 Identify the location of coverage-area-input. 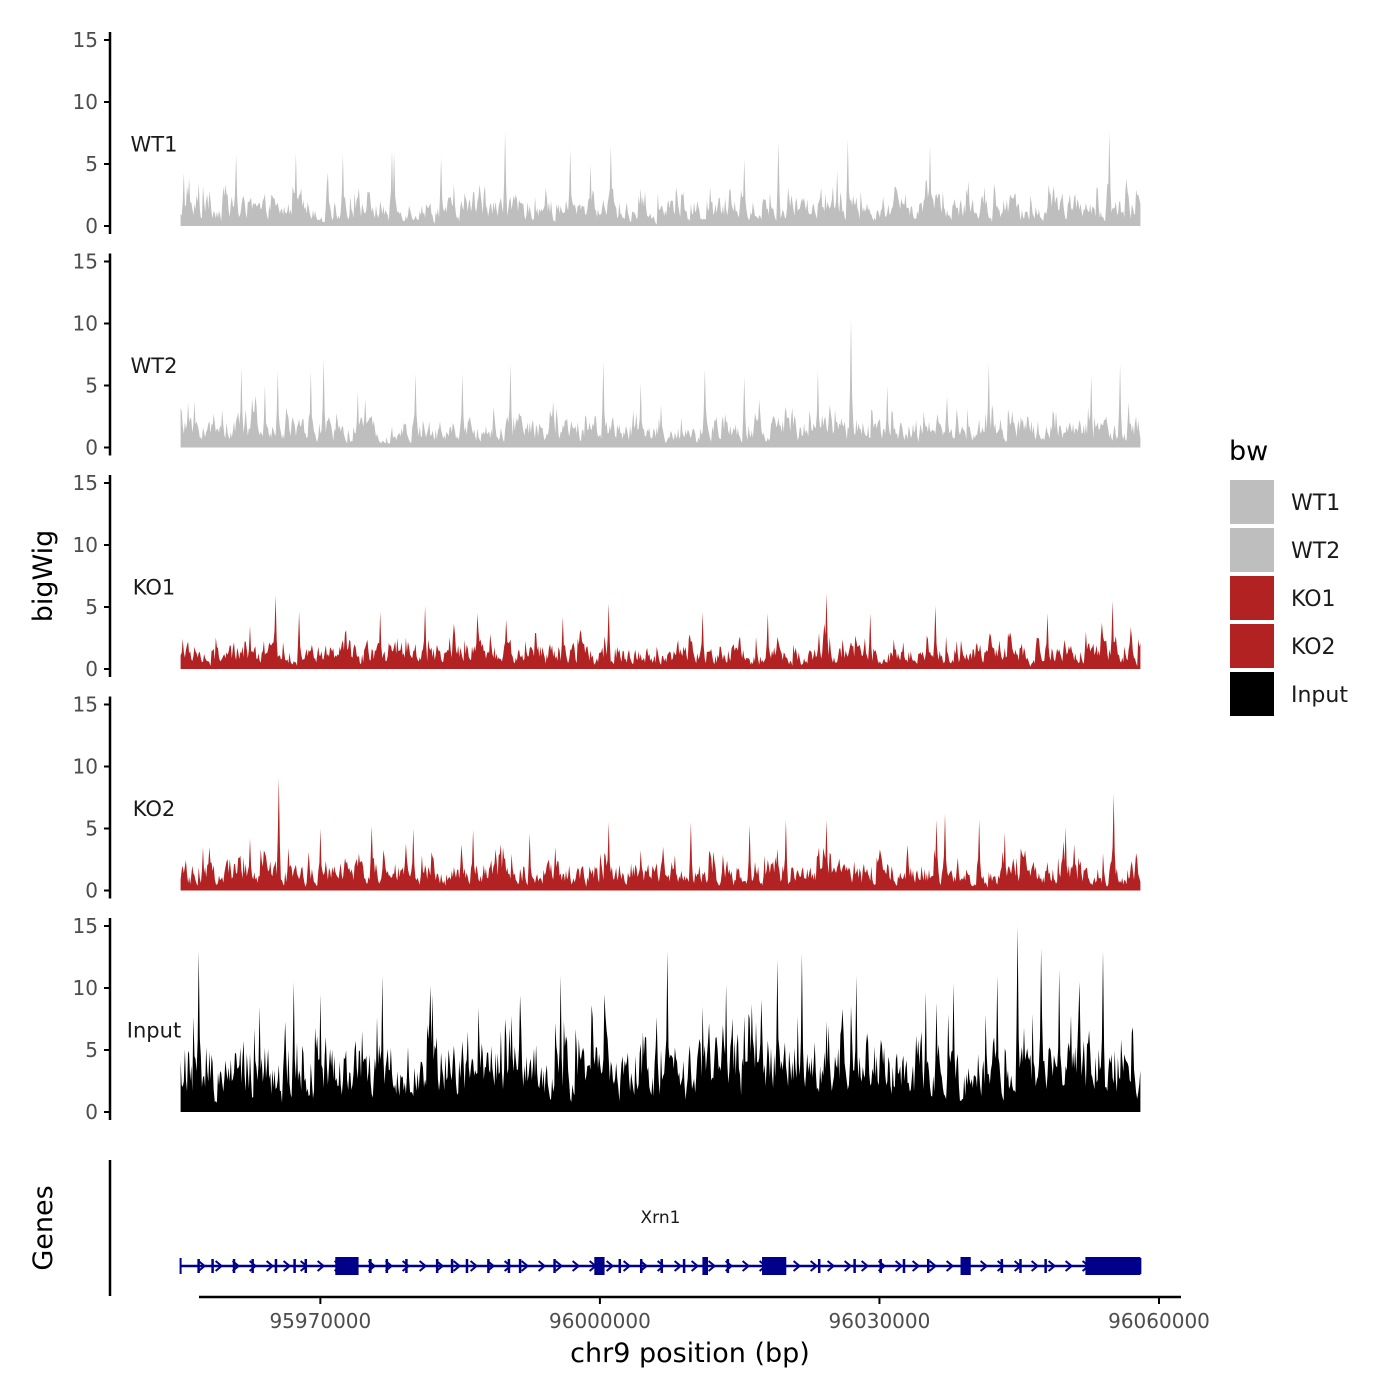
(660, 1019).